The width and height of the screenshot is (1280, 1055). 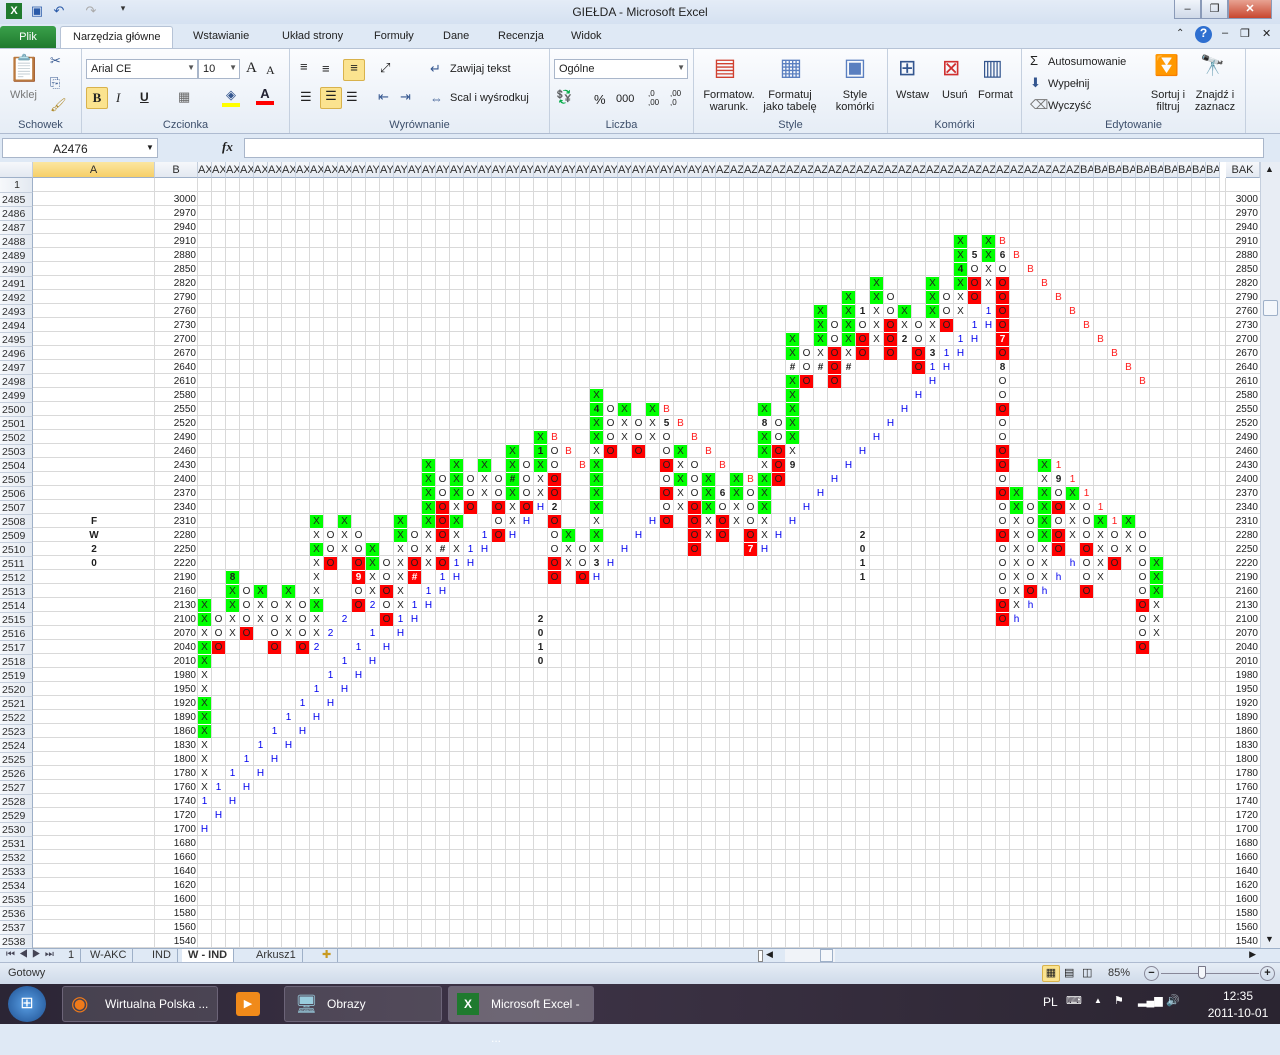 What do you see at coordinates (16, 606) in the screenshot?
I see `row-header: 2514` at bounding box center [16, 606].